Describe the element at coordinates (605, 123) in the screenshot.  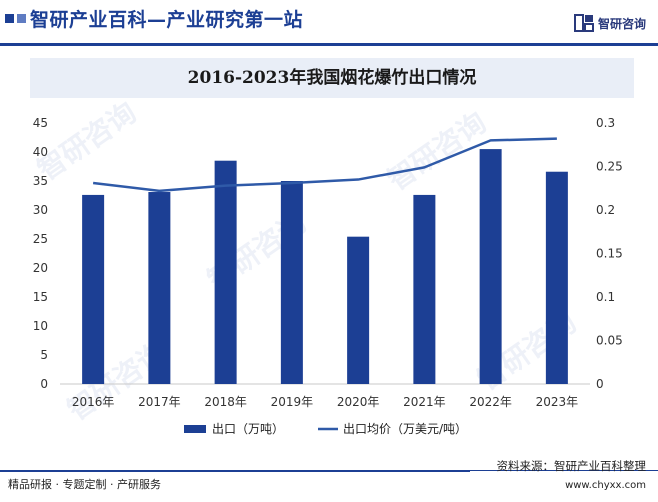
I see `y-right-tick-label: 0.3` at that location.